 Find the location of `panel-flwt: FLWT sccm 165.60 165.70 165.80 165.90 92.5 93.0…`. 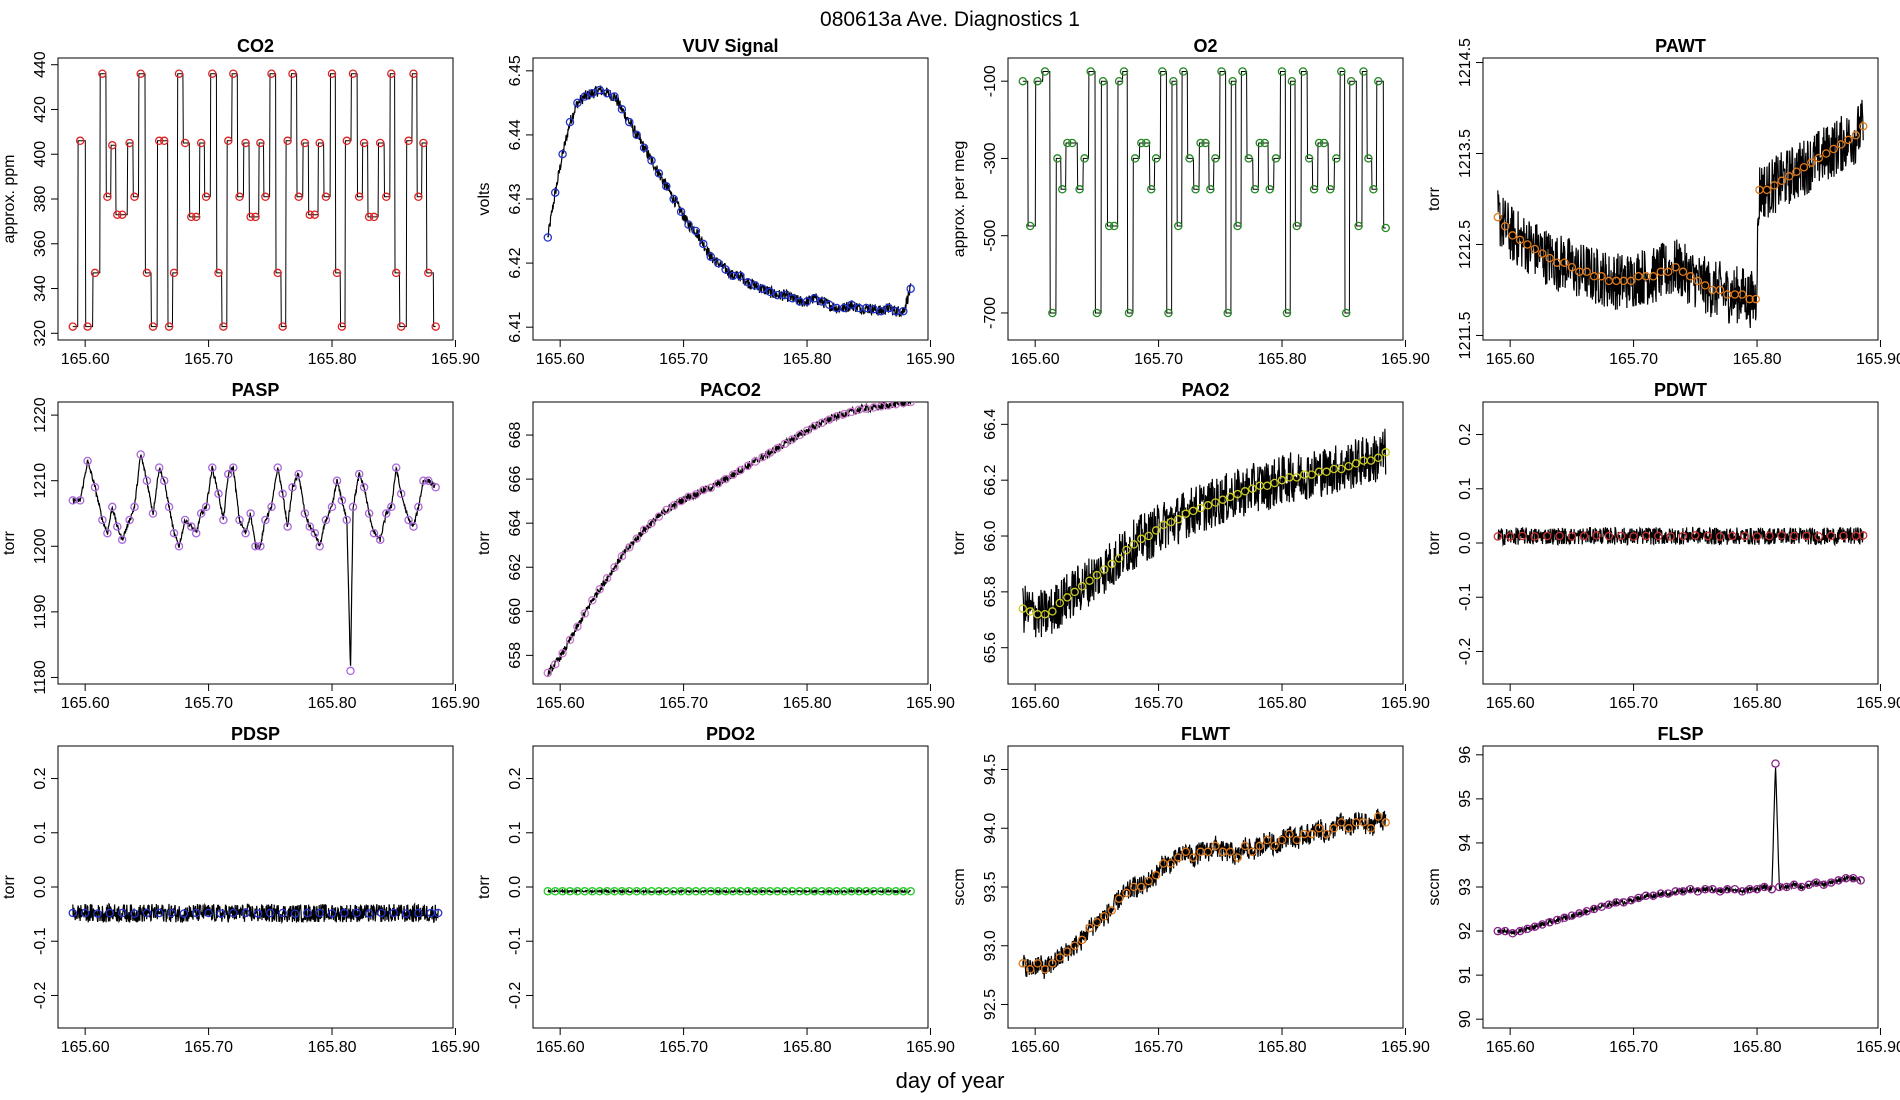

panel-flwt: FLWT sccm 165.60 165.70 165.80 165.90 92.5 93.0… is located at coordinates (1190, 890).